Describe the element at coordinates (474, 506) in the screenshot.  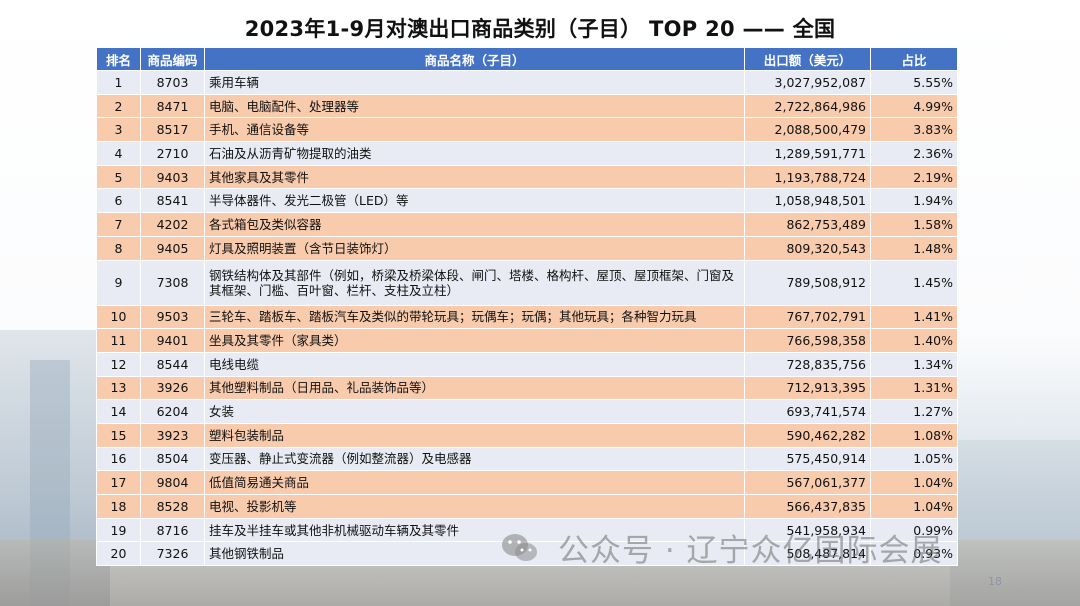
I see `cell-name: 电视、投影机等` at that location.